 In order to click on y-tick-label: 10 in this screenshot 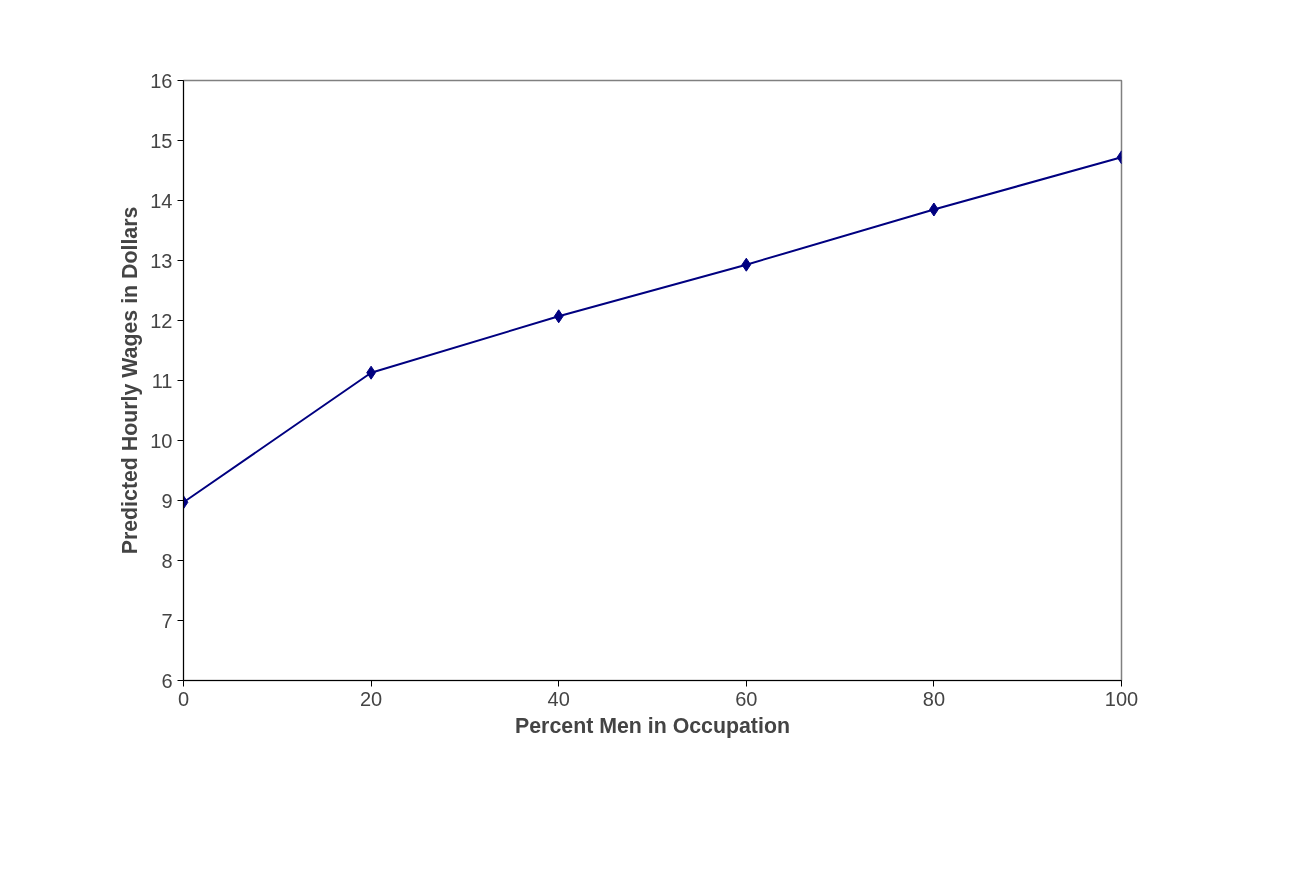, I will do `click(161, 440)`.